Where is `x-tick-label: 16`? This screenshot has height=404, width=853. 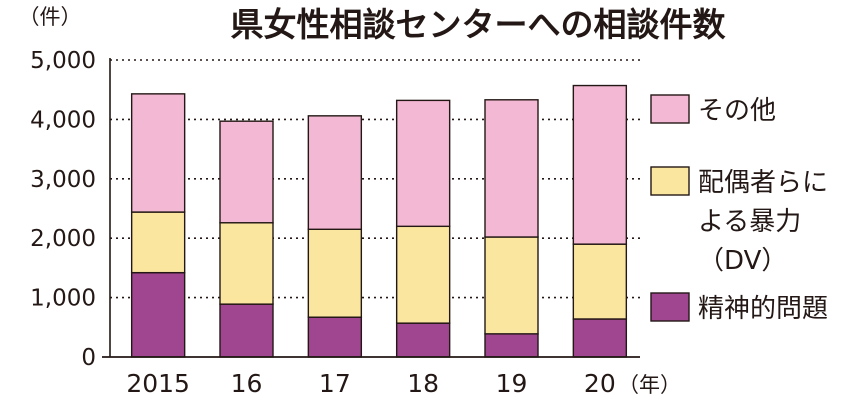
x-tick-label: 16 is located at coordinates (247, 383).